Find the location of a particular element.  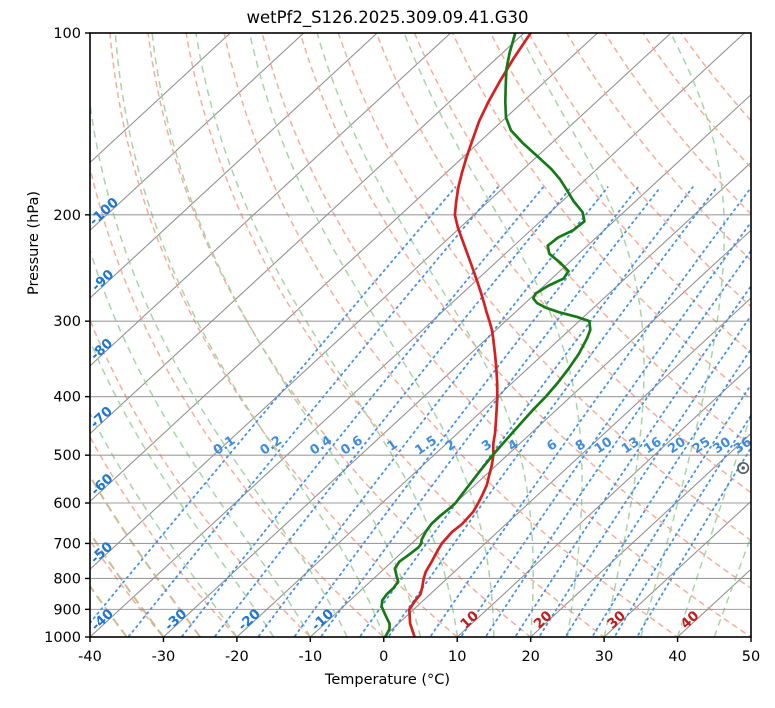

chart-title: wetPf2_S126.2025.309.09.41.G30 is located at coordinates (387, 17).